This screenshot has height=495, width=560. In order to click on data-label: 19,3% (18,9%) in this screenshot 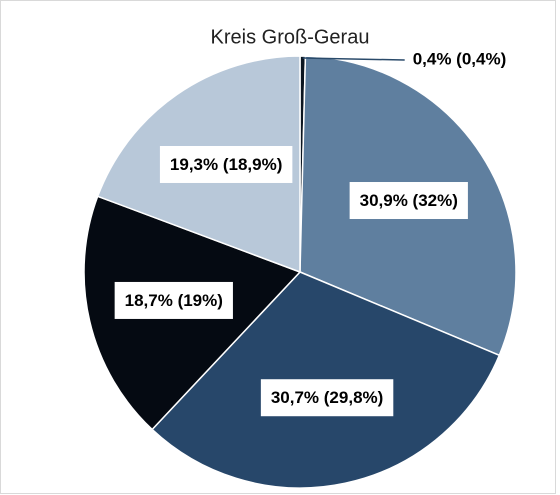, I will do `click(226, 164)`.